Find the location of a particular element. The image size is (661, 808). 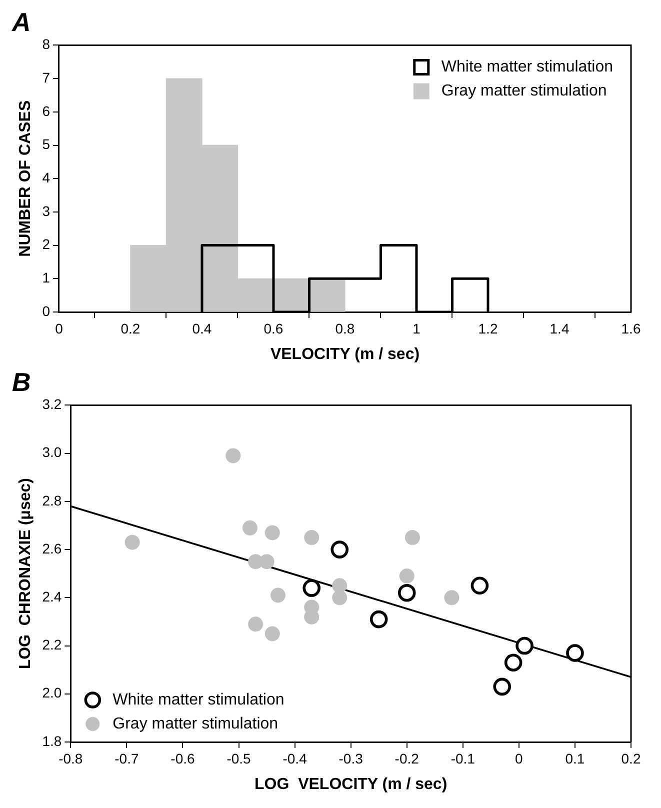

y-tick-label: 8 is located at coordinates (46, 44).